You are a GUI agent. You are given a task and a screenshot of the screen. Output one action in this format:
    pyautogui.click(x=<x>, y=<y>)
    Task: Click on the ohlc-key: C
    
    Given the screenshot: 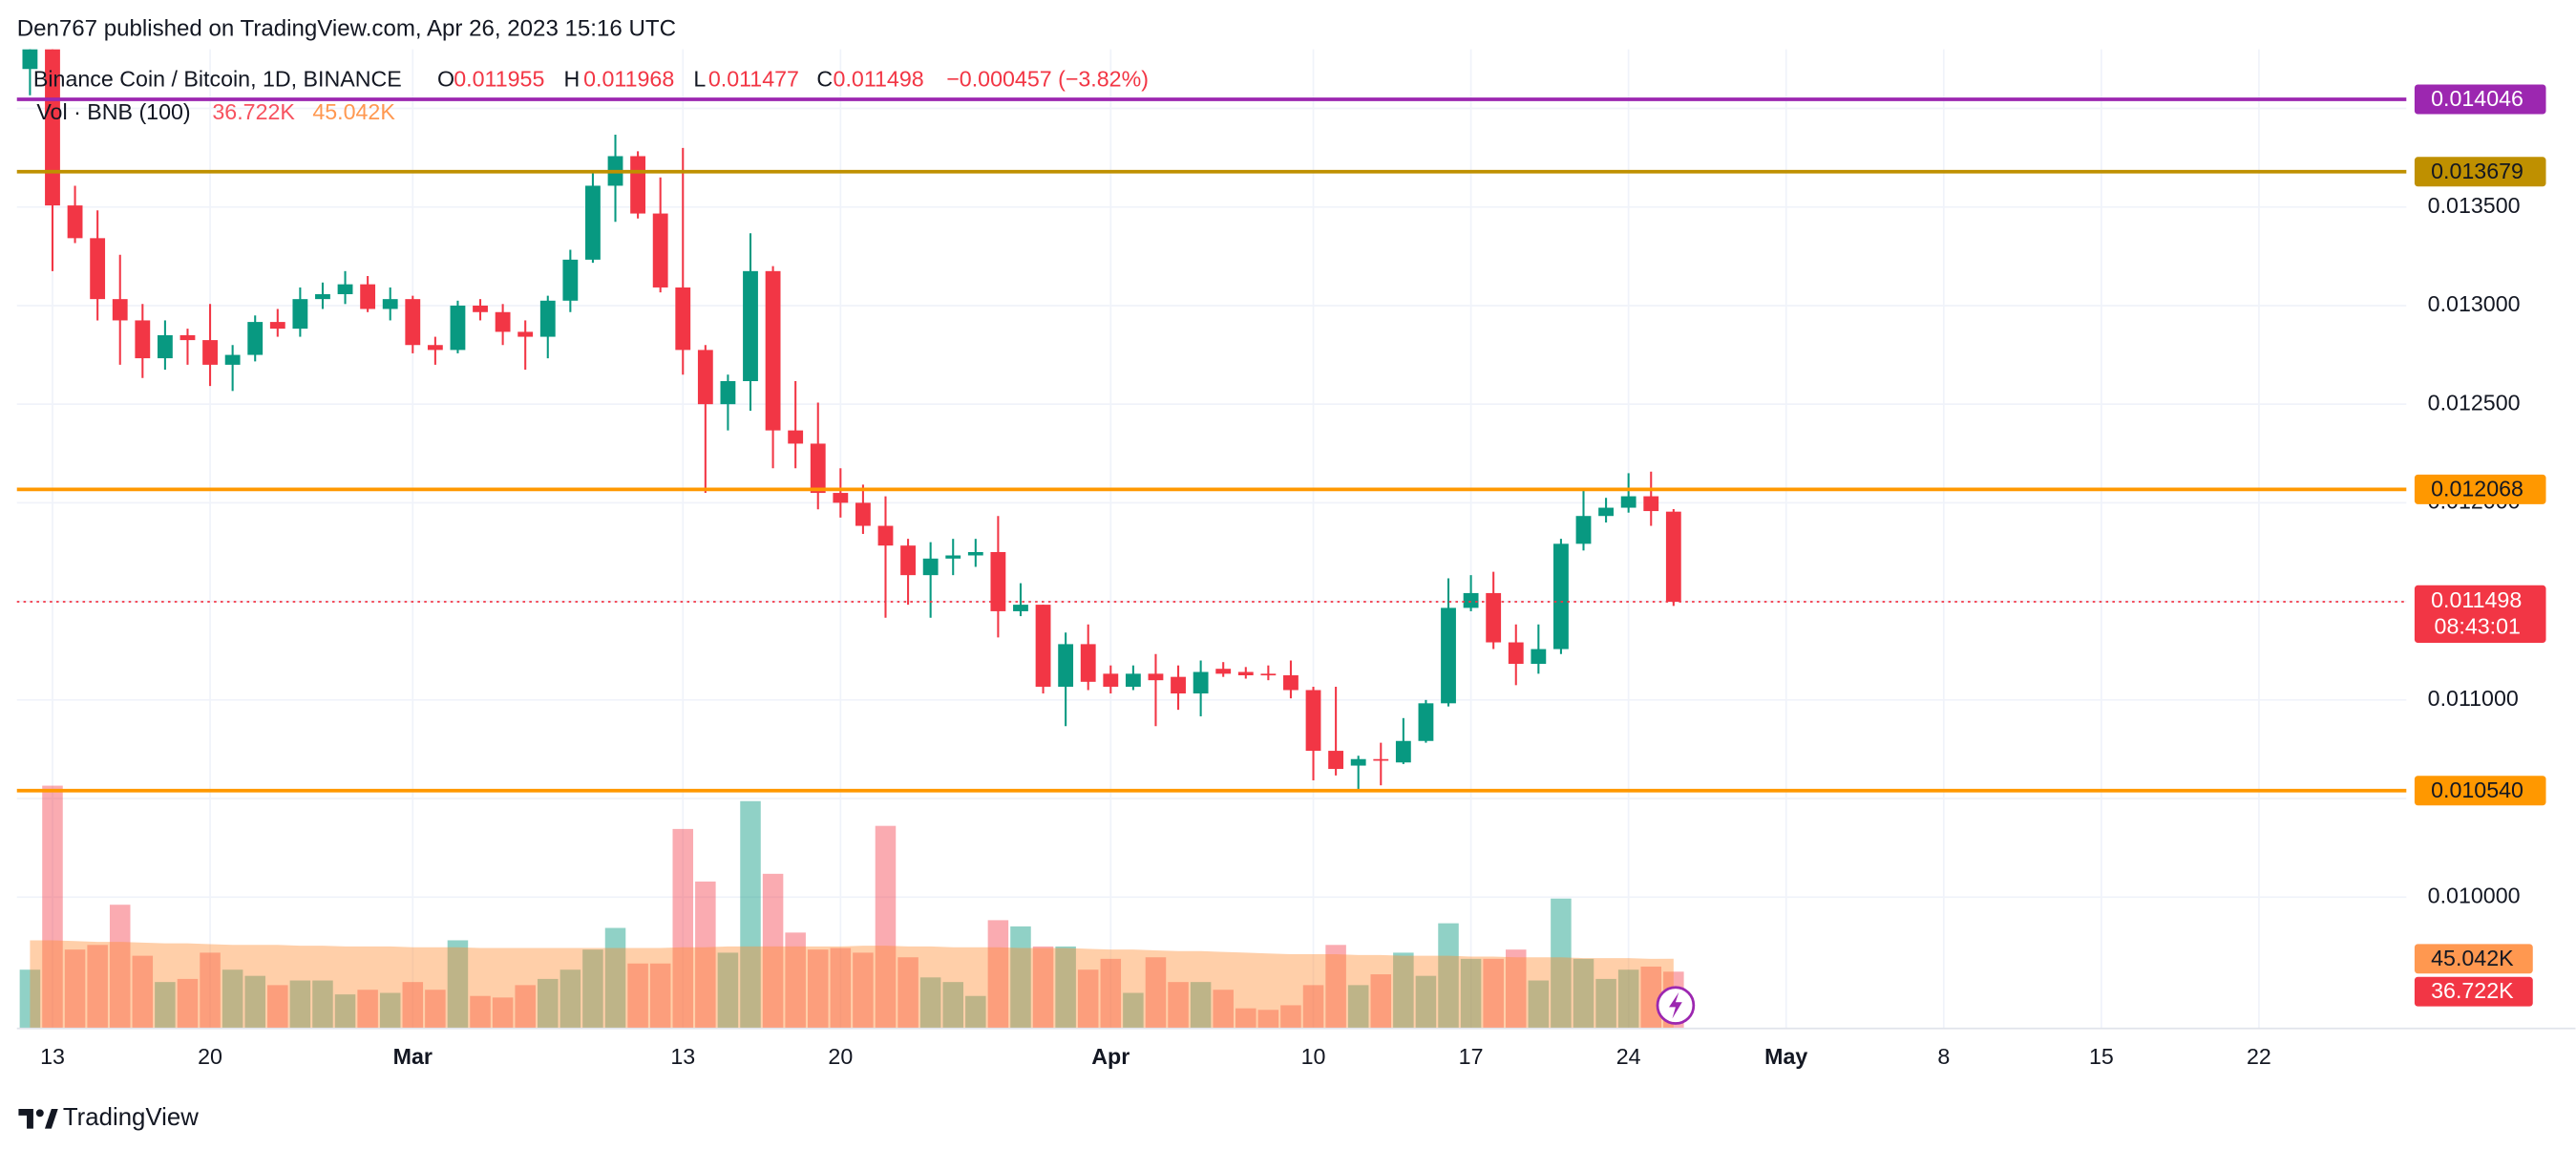 What is the action you would take?
    pyautogui.click(x=824, y=78)
    